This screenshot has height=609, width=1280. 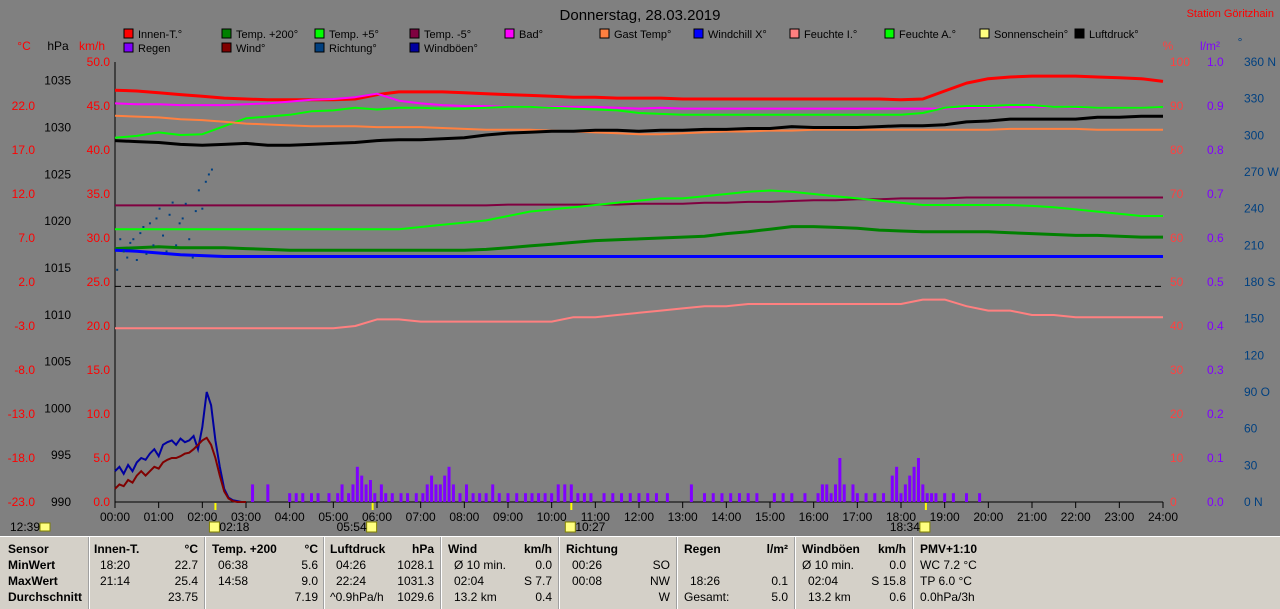 I want to click on stats-pmv: PMV+1:10 WC 7.2 °C TP 6.0 °C 0.0hPa/3h, so click(x=975, y=573).